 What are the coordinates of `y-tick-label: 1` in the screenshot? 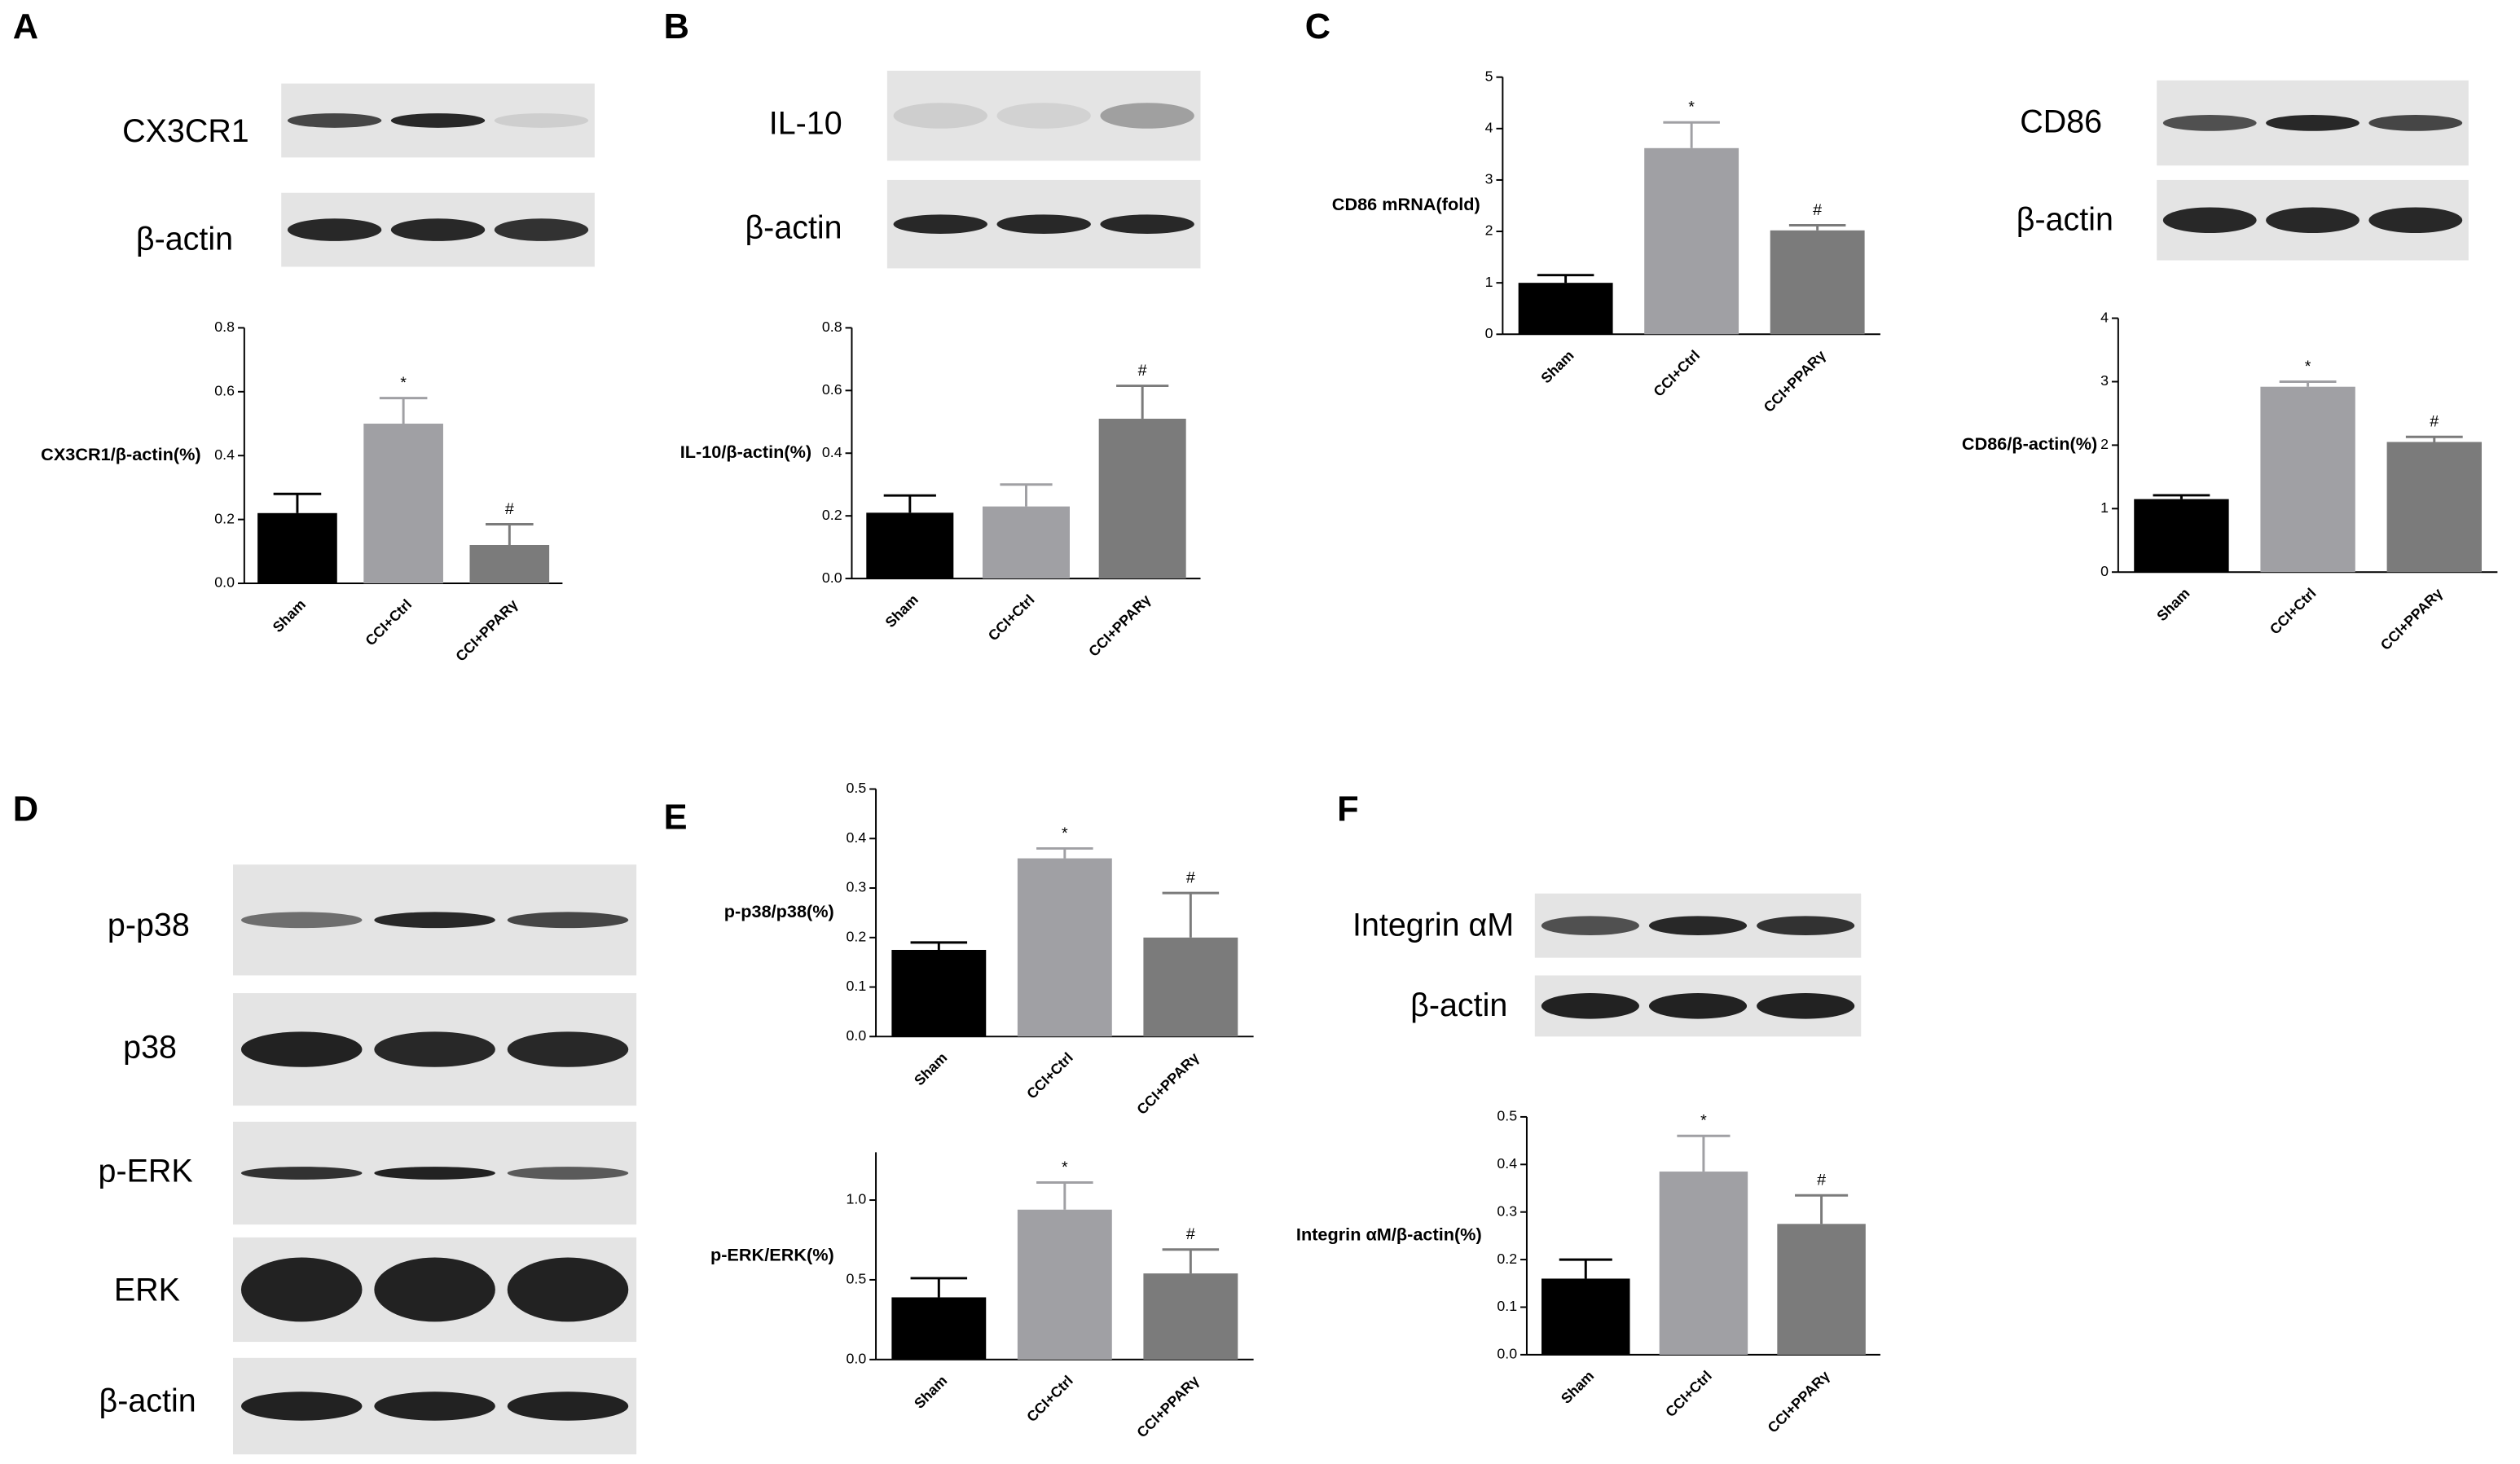 It's located at (2104, 507).